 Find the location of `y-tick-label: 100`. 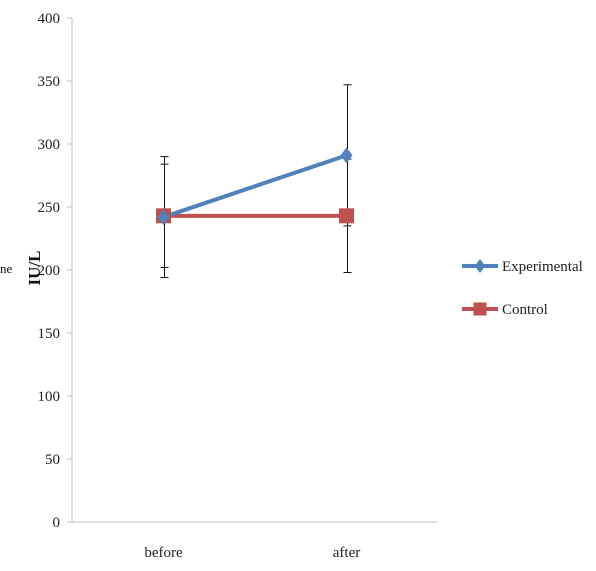

y-tick-label: 100 is located at coordinates (49, 397).